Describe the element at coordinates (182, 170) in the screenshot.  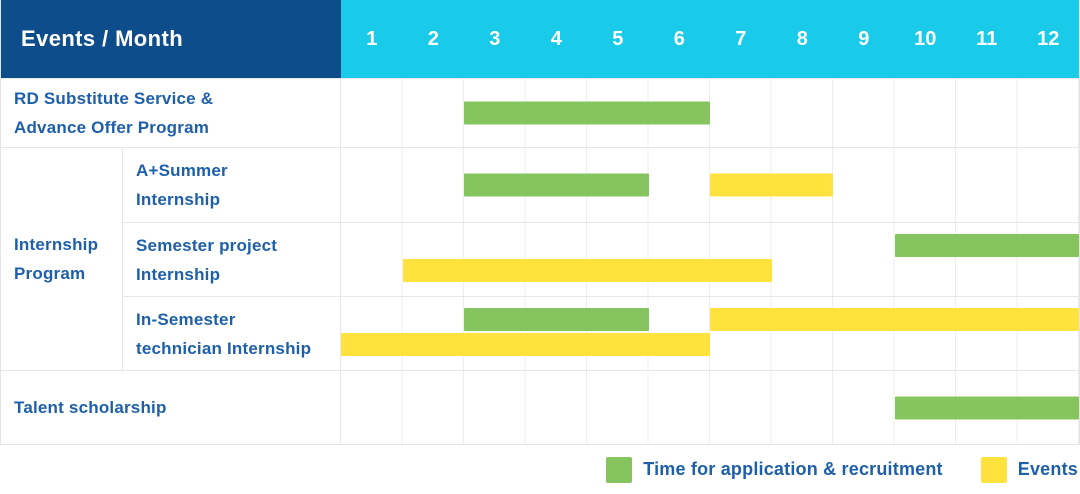
I see `row-label-line: A+Summer` at that location.